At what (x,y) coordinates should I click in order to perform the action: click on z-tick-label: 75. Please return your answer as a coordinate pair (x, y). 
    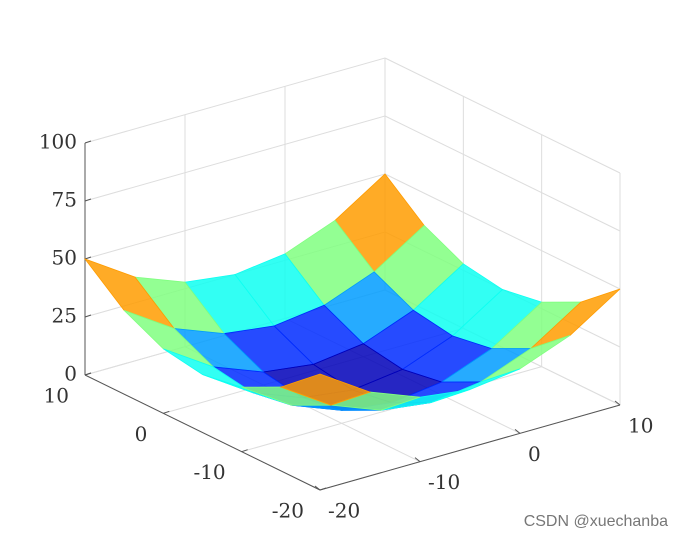
    Looking at the image, I should click on (64, 200).